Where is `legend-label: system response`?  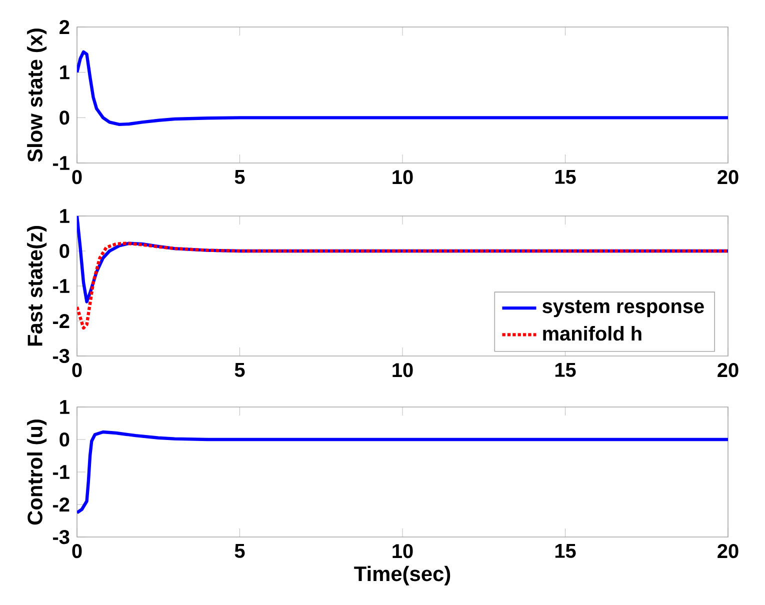 legend-label: system response is located at coordinates (623, 309).